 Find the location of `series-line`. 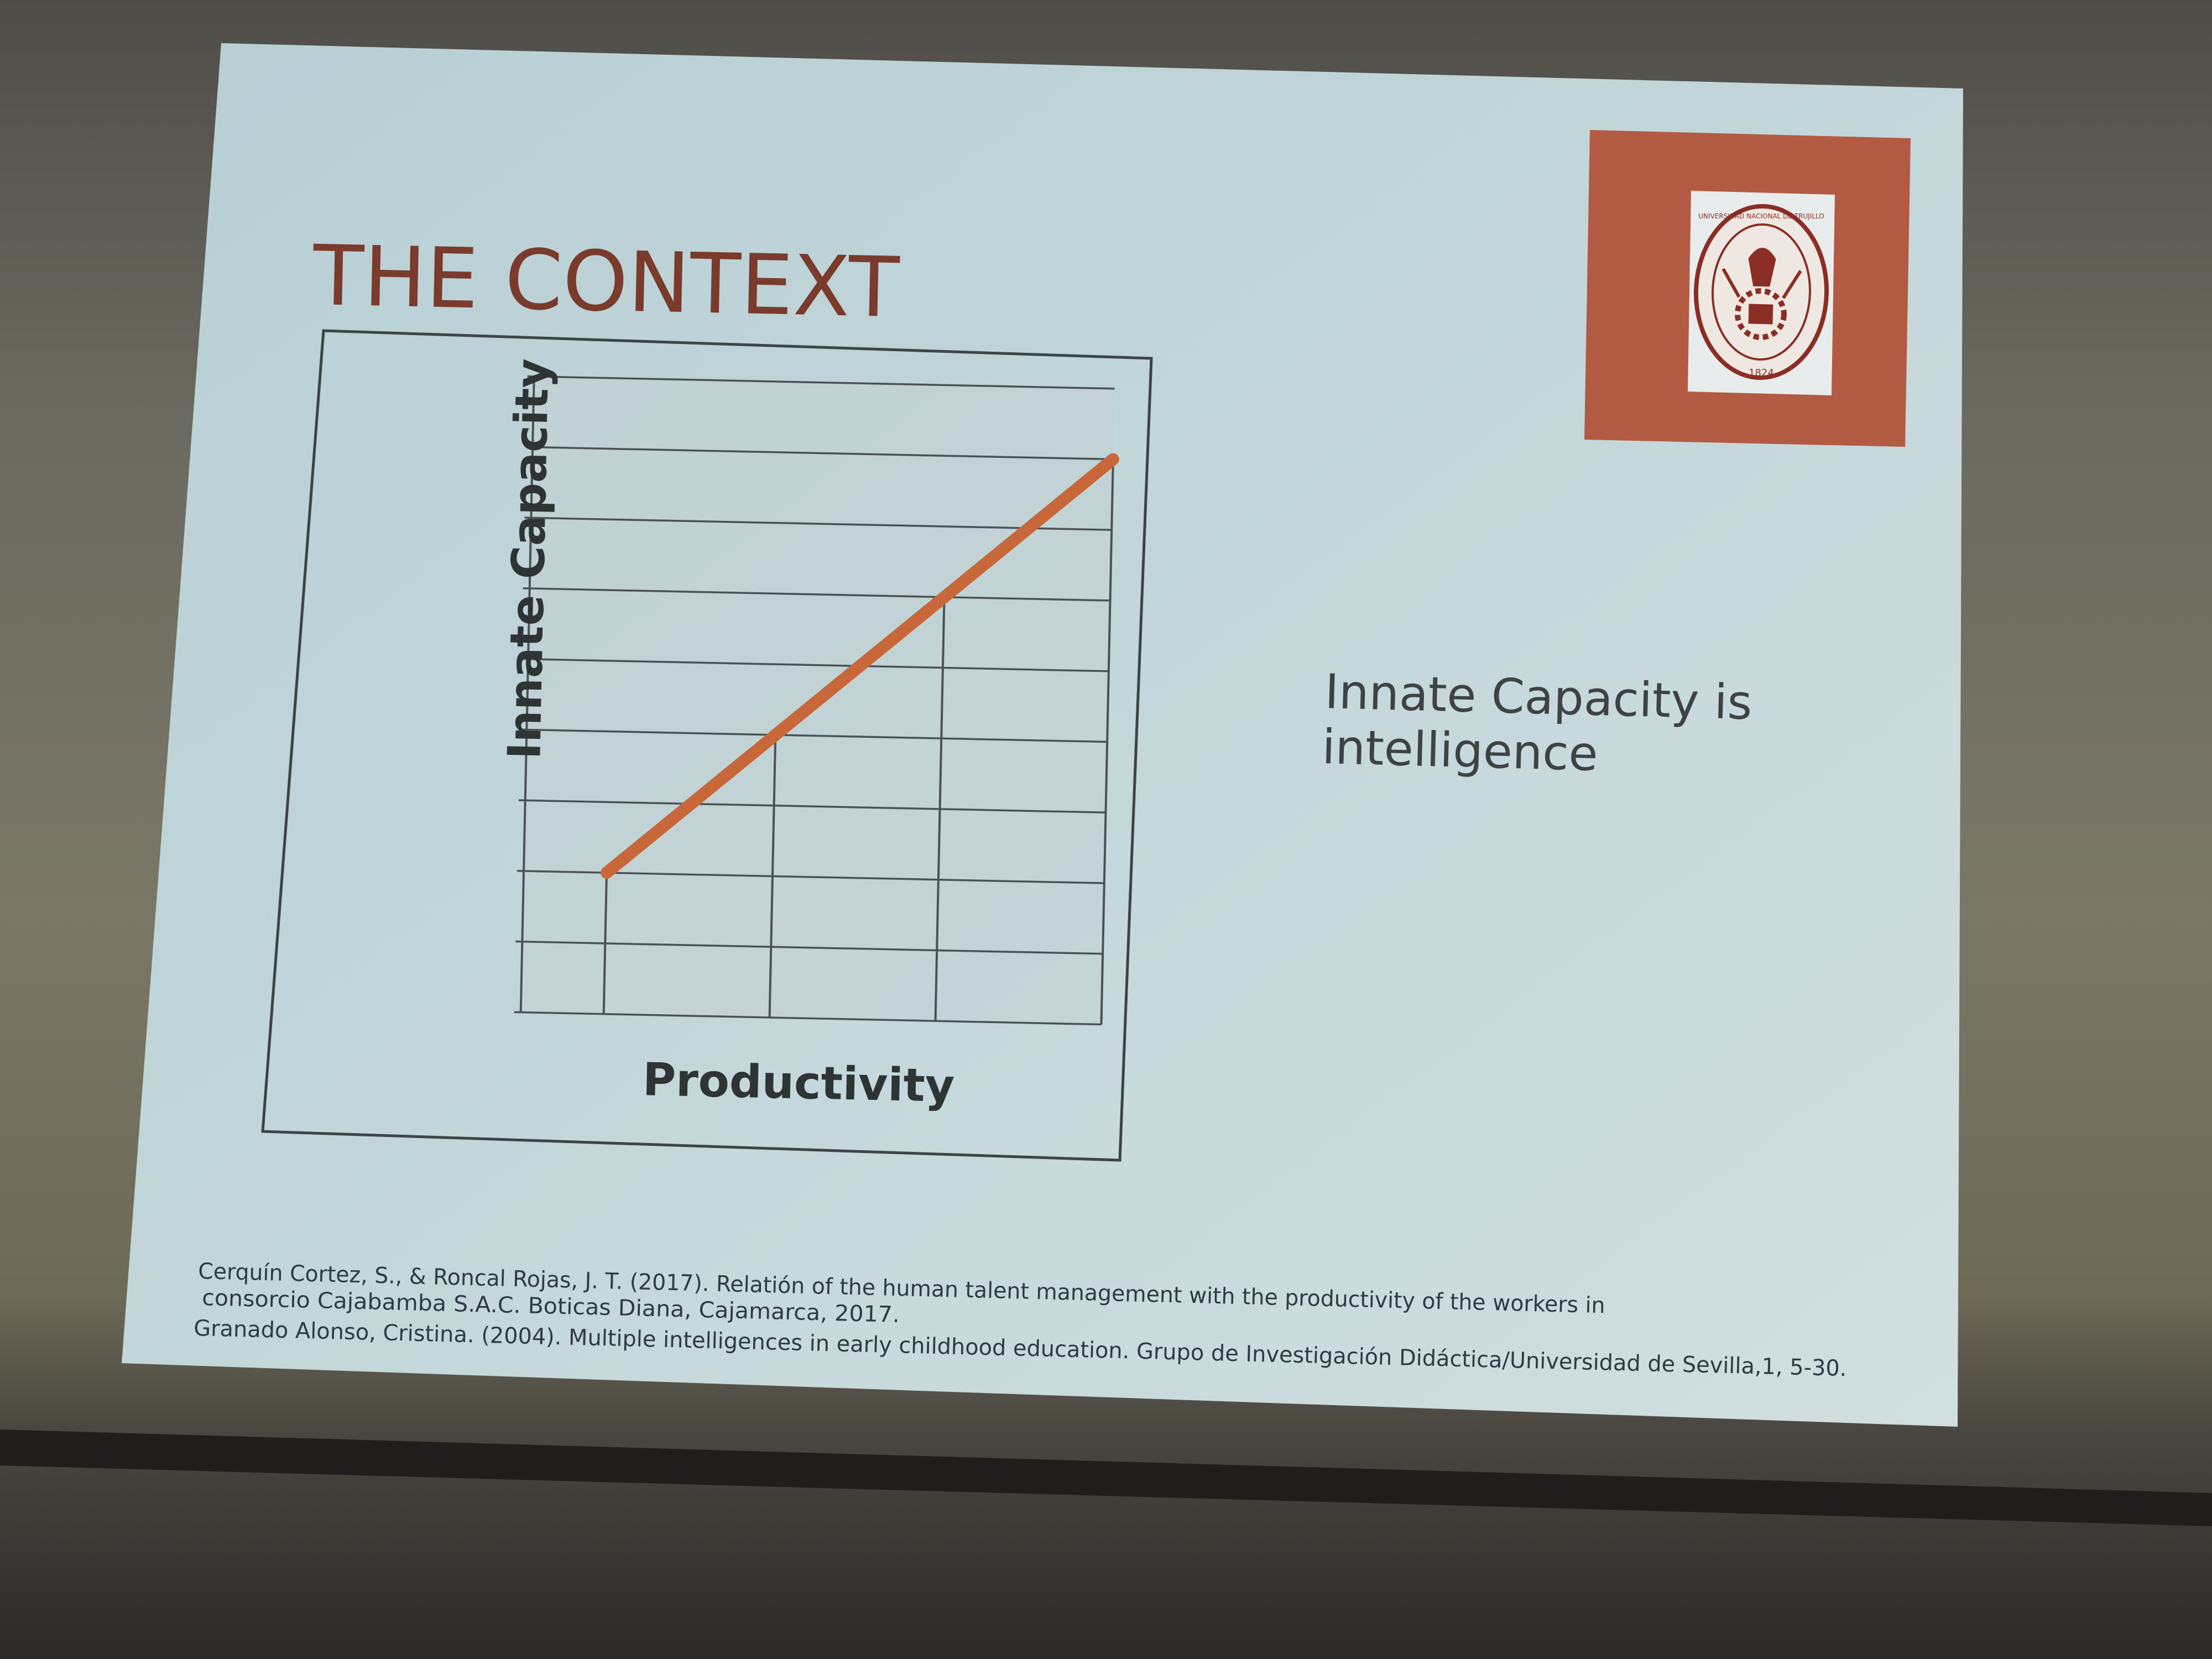

series-line is located at coordinates (860, 666).